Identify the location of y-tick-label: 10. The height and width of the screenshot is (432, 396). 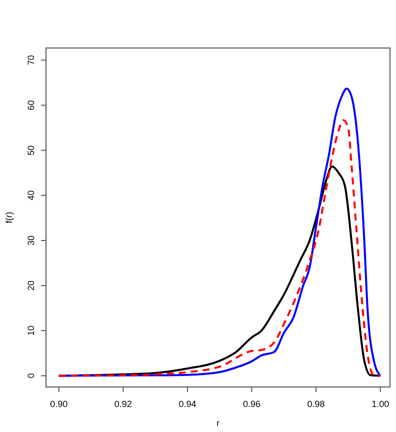
(31, 331).